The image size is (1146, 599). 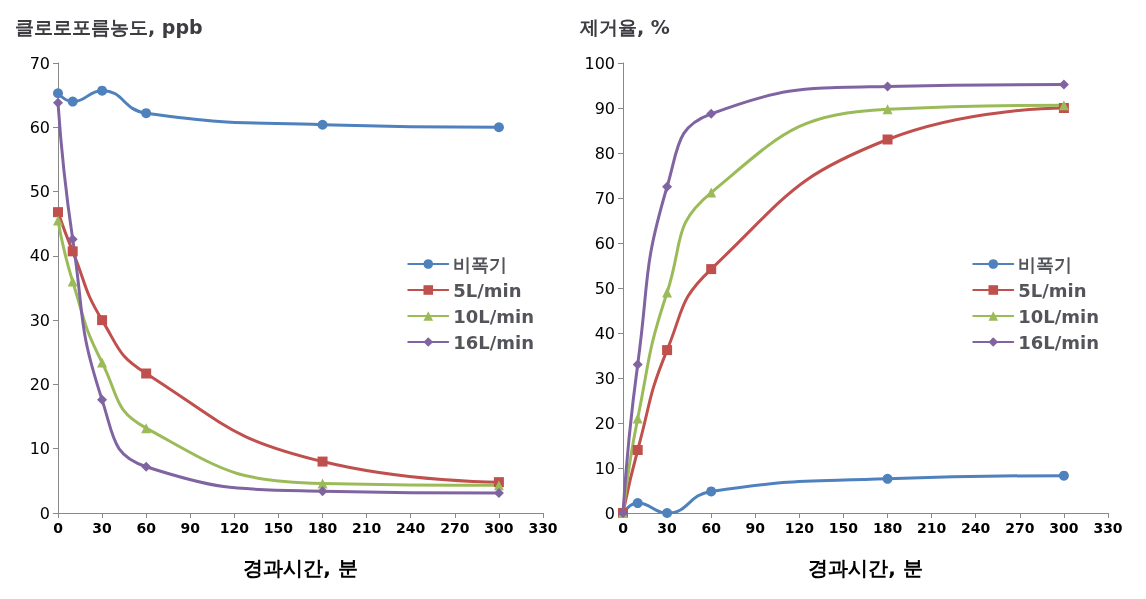 I want to click on y-tick-label: 80, so click(x=604, y=153).